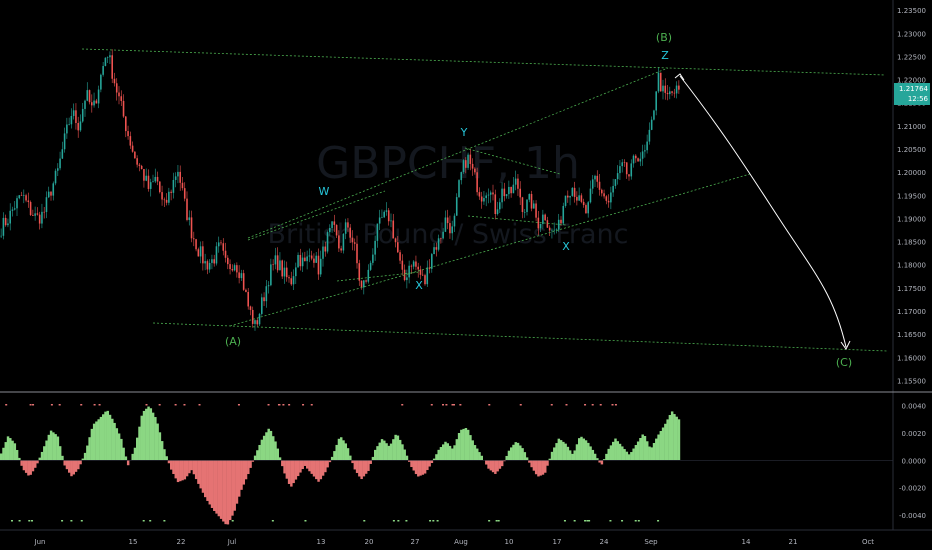 The image size is (932, 550). What do you see at coordinates (378, 276) in the screenshot?
I see `x-y-channel` at bounding box center [378, 276].